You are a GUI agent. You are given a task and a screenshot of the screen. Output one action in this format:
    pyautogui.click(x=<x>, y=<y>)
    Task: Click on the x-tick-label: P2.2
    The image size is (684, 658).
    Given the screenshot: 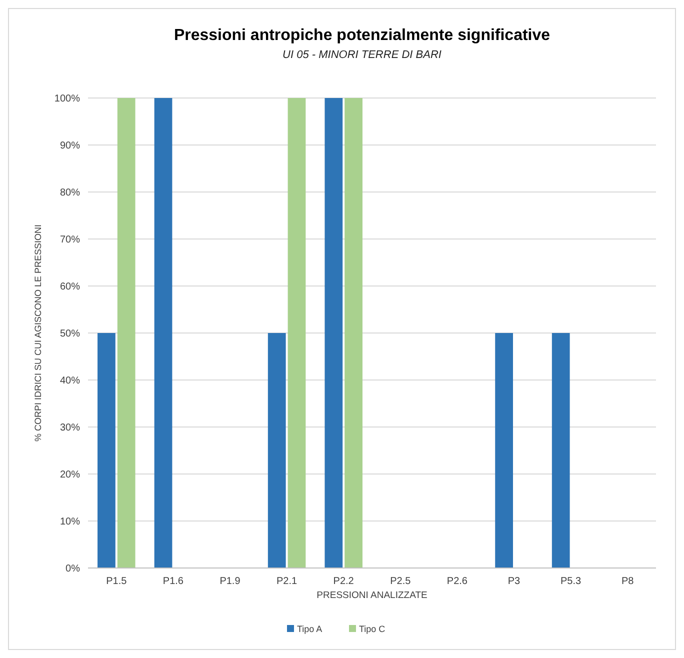 What is the action you would take?
    pyautogui.click(x=343, y=581)
    